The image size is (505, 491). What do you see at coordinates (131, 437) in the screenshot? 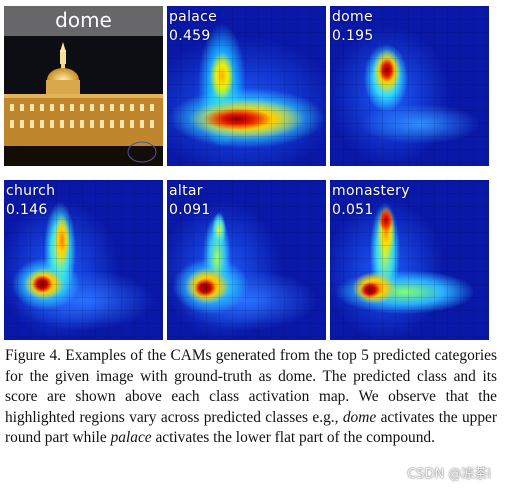
I see `caption-emphasis-palace: palace` at bounding box center [131, 437].